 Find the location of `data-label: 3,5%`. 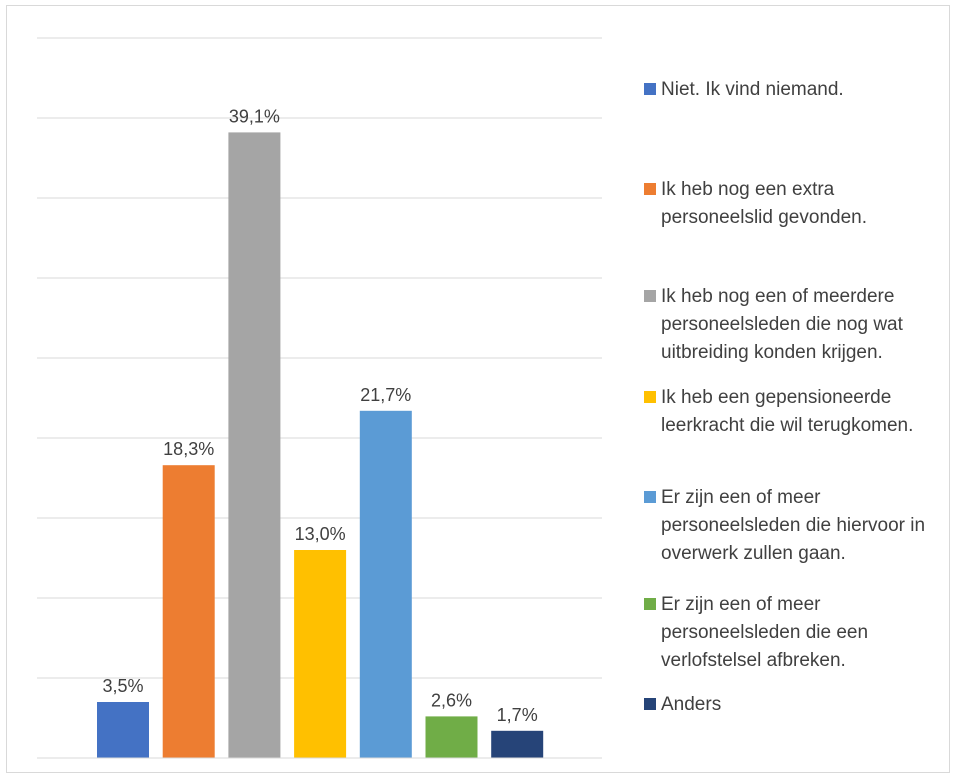

data-label: 3,5% is located at coordinates (122, 686).